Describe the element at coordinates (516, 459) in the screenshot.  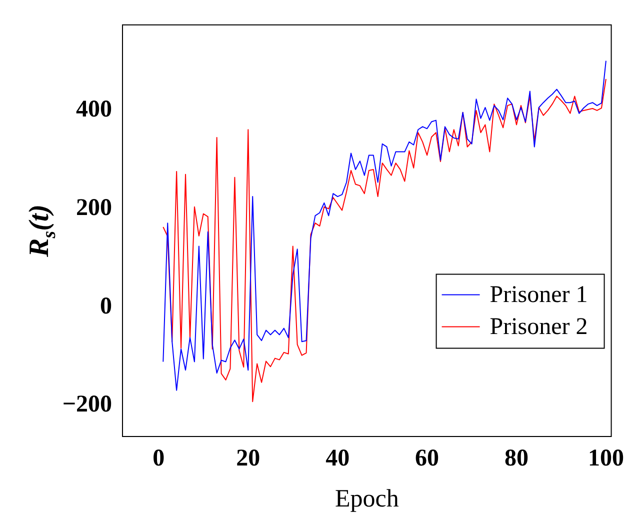
I see `x-tick-label: 80` at that location.